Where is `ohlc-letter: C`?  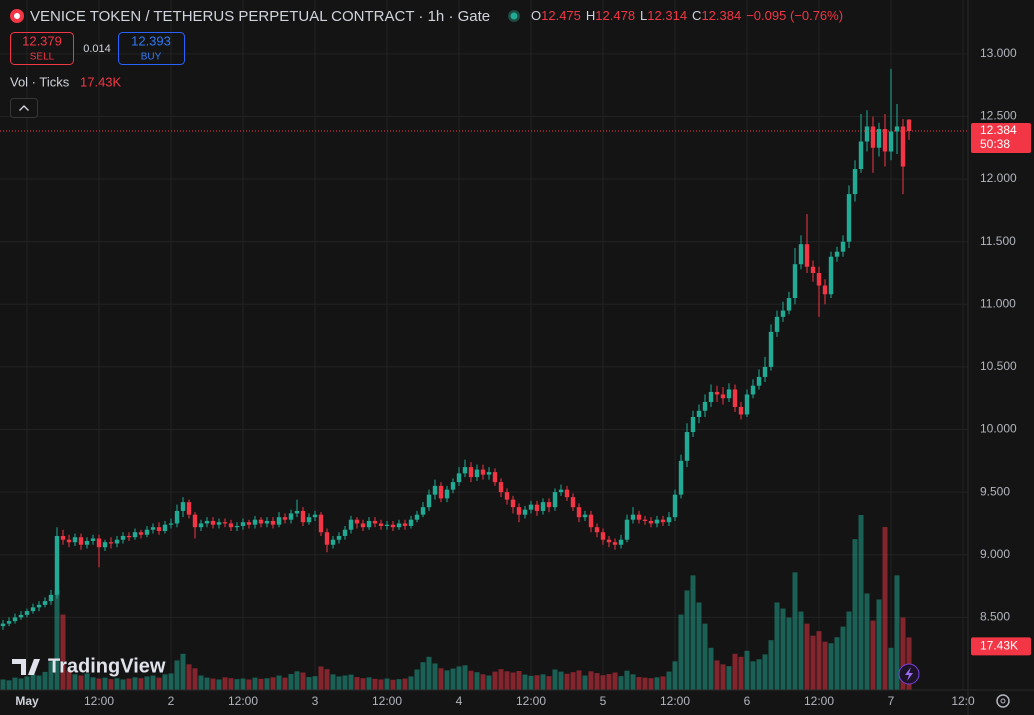 ohlc-letter: C is located at coordinates (696, 15).